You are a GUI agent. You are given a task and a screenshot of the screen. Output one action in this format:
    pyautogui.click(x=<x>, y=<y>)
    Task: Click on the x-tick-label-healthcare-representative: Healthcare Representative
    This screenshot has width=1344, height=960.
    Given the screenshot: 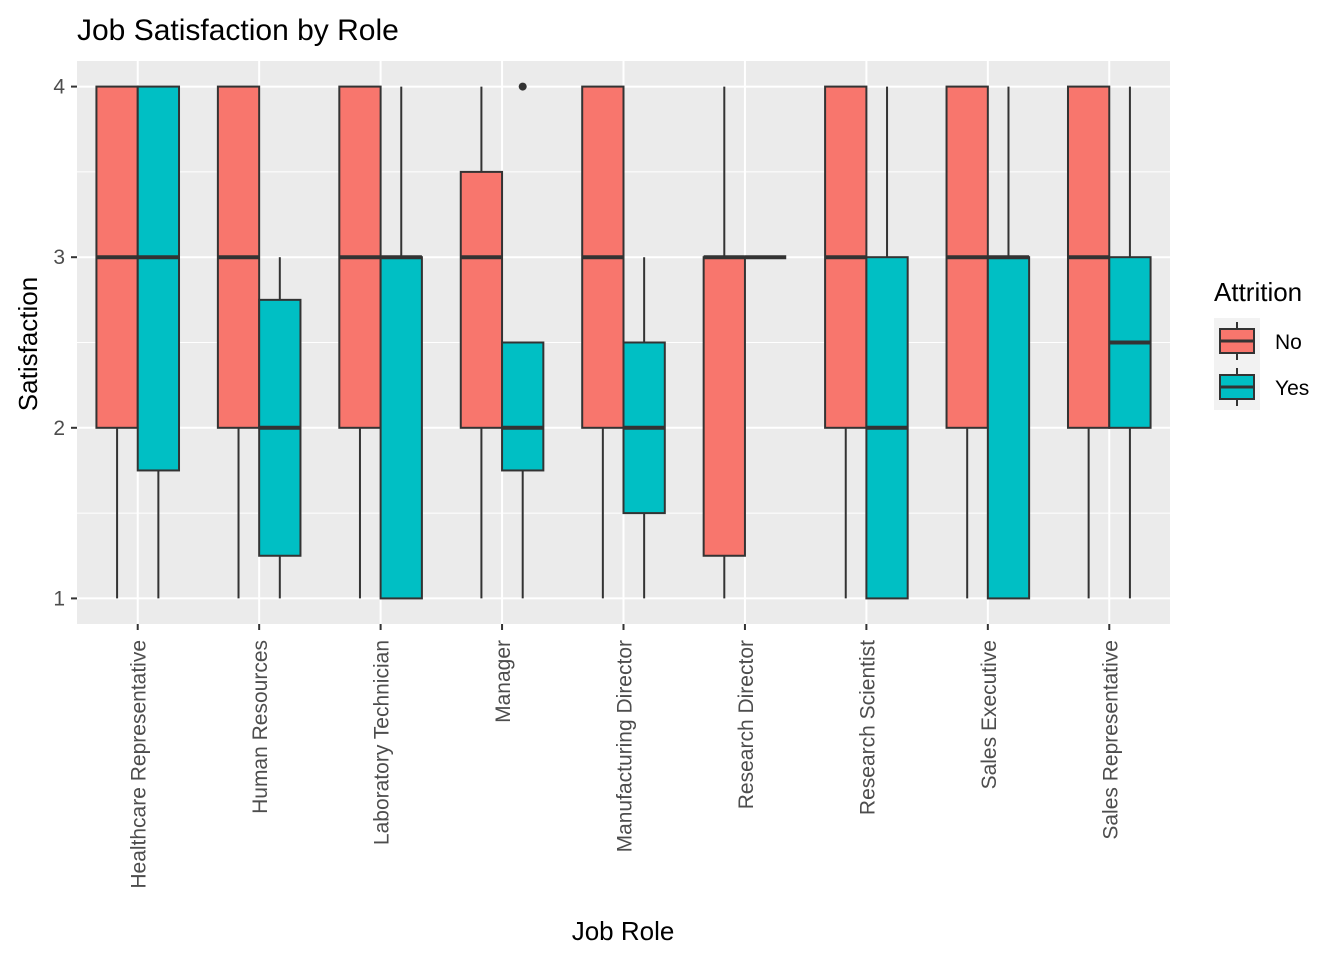 What is the action you would take?
    pyautogui.click(x=139, y=764)
    